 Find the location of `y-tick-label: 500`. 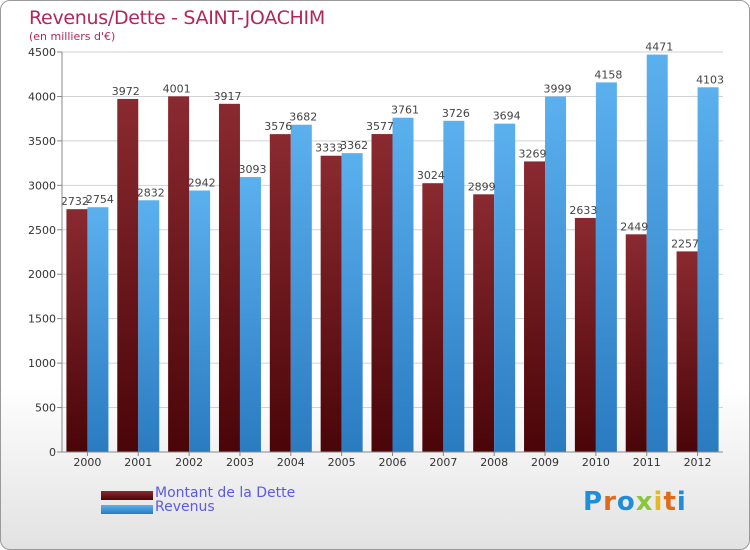

y-tick-label: 500 is located at coordinates (45, 408).